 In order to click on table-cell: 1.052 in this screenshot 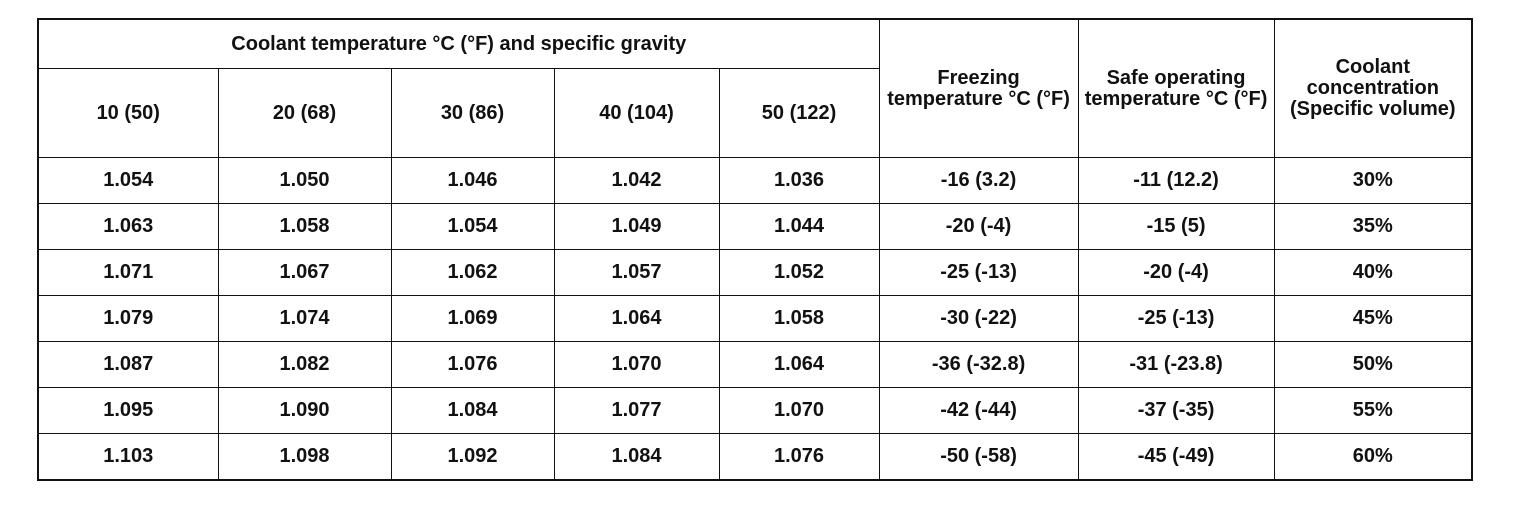, I will do `click(799, 272)`.